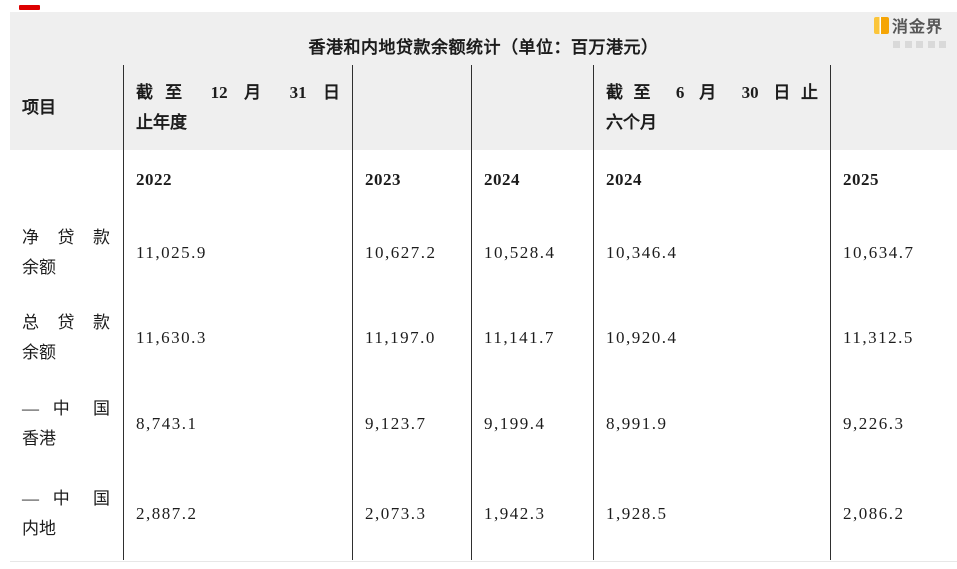  Describe the element at coordinates (154, 179) in the screenshot. I see `year-label: 2022` at that location.